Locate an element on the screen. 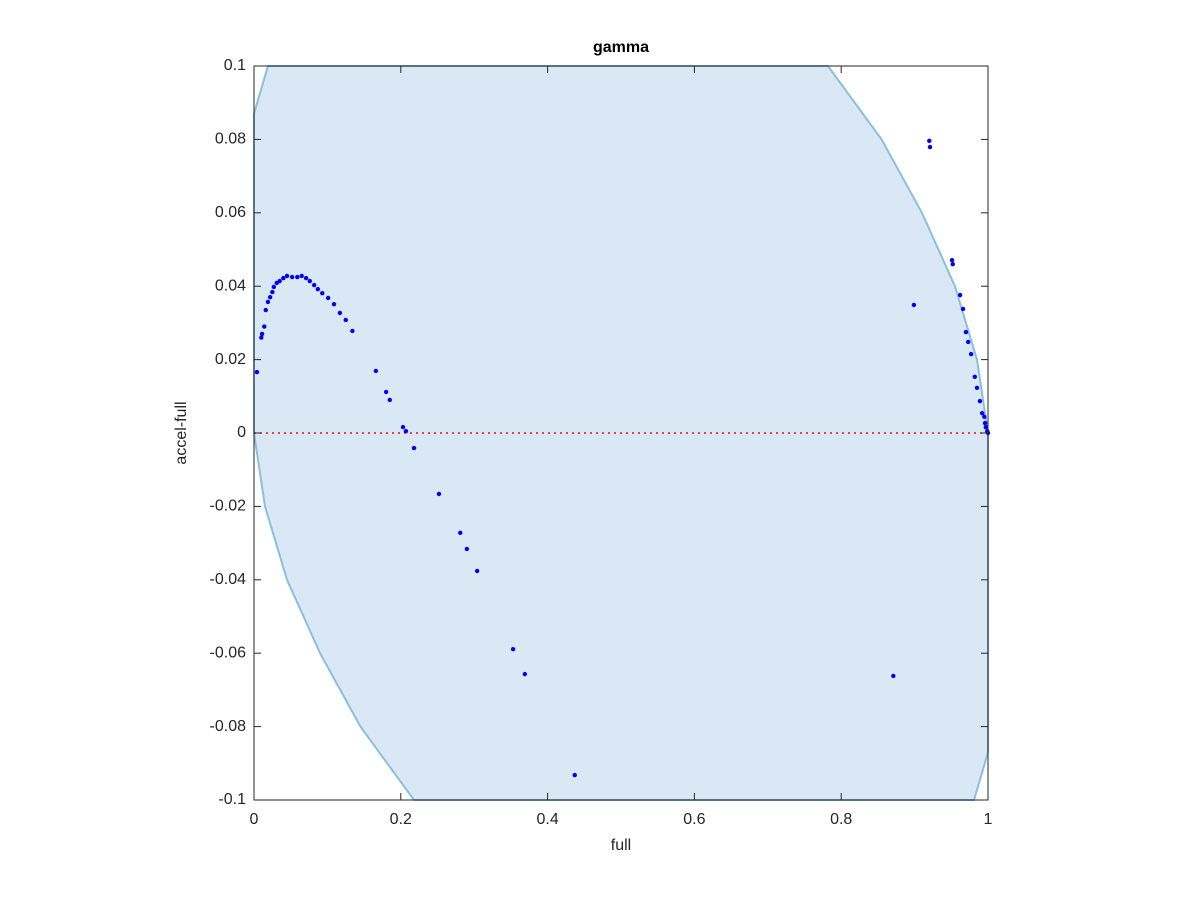 This screenshot has height=900, width=1200. chart-title: gamma is located at coordinates (621, 47).